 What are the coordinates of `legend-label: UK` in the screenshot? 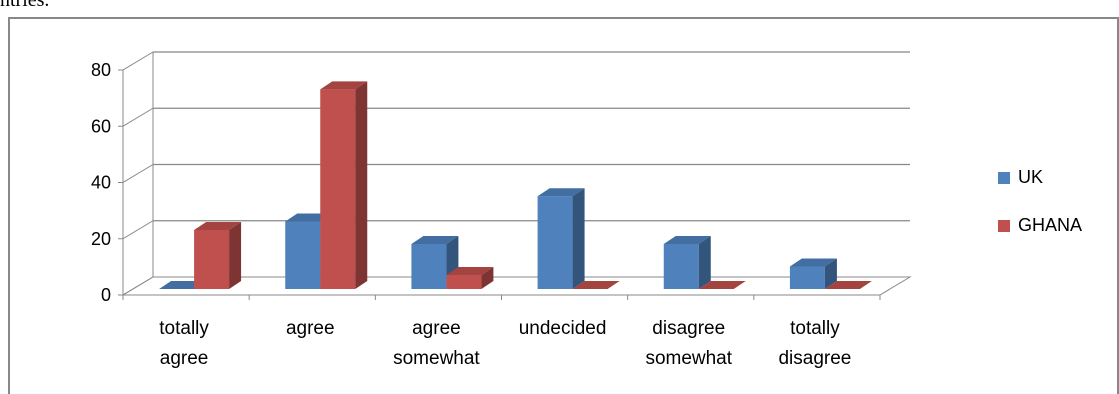 It's located at (1030, 177).